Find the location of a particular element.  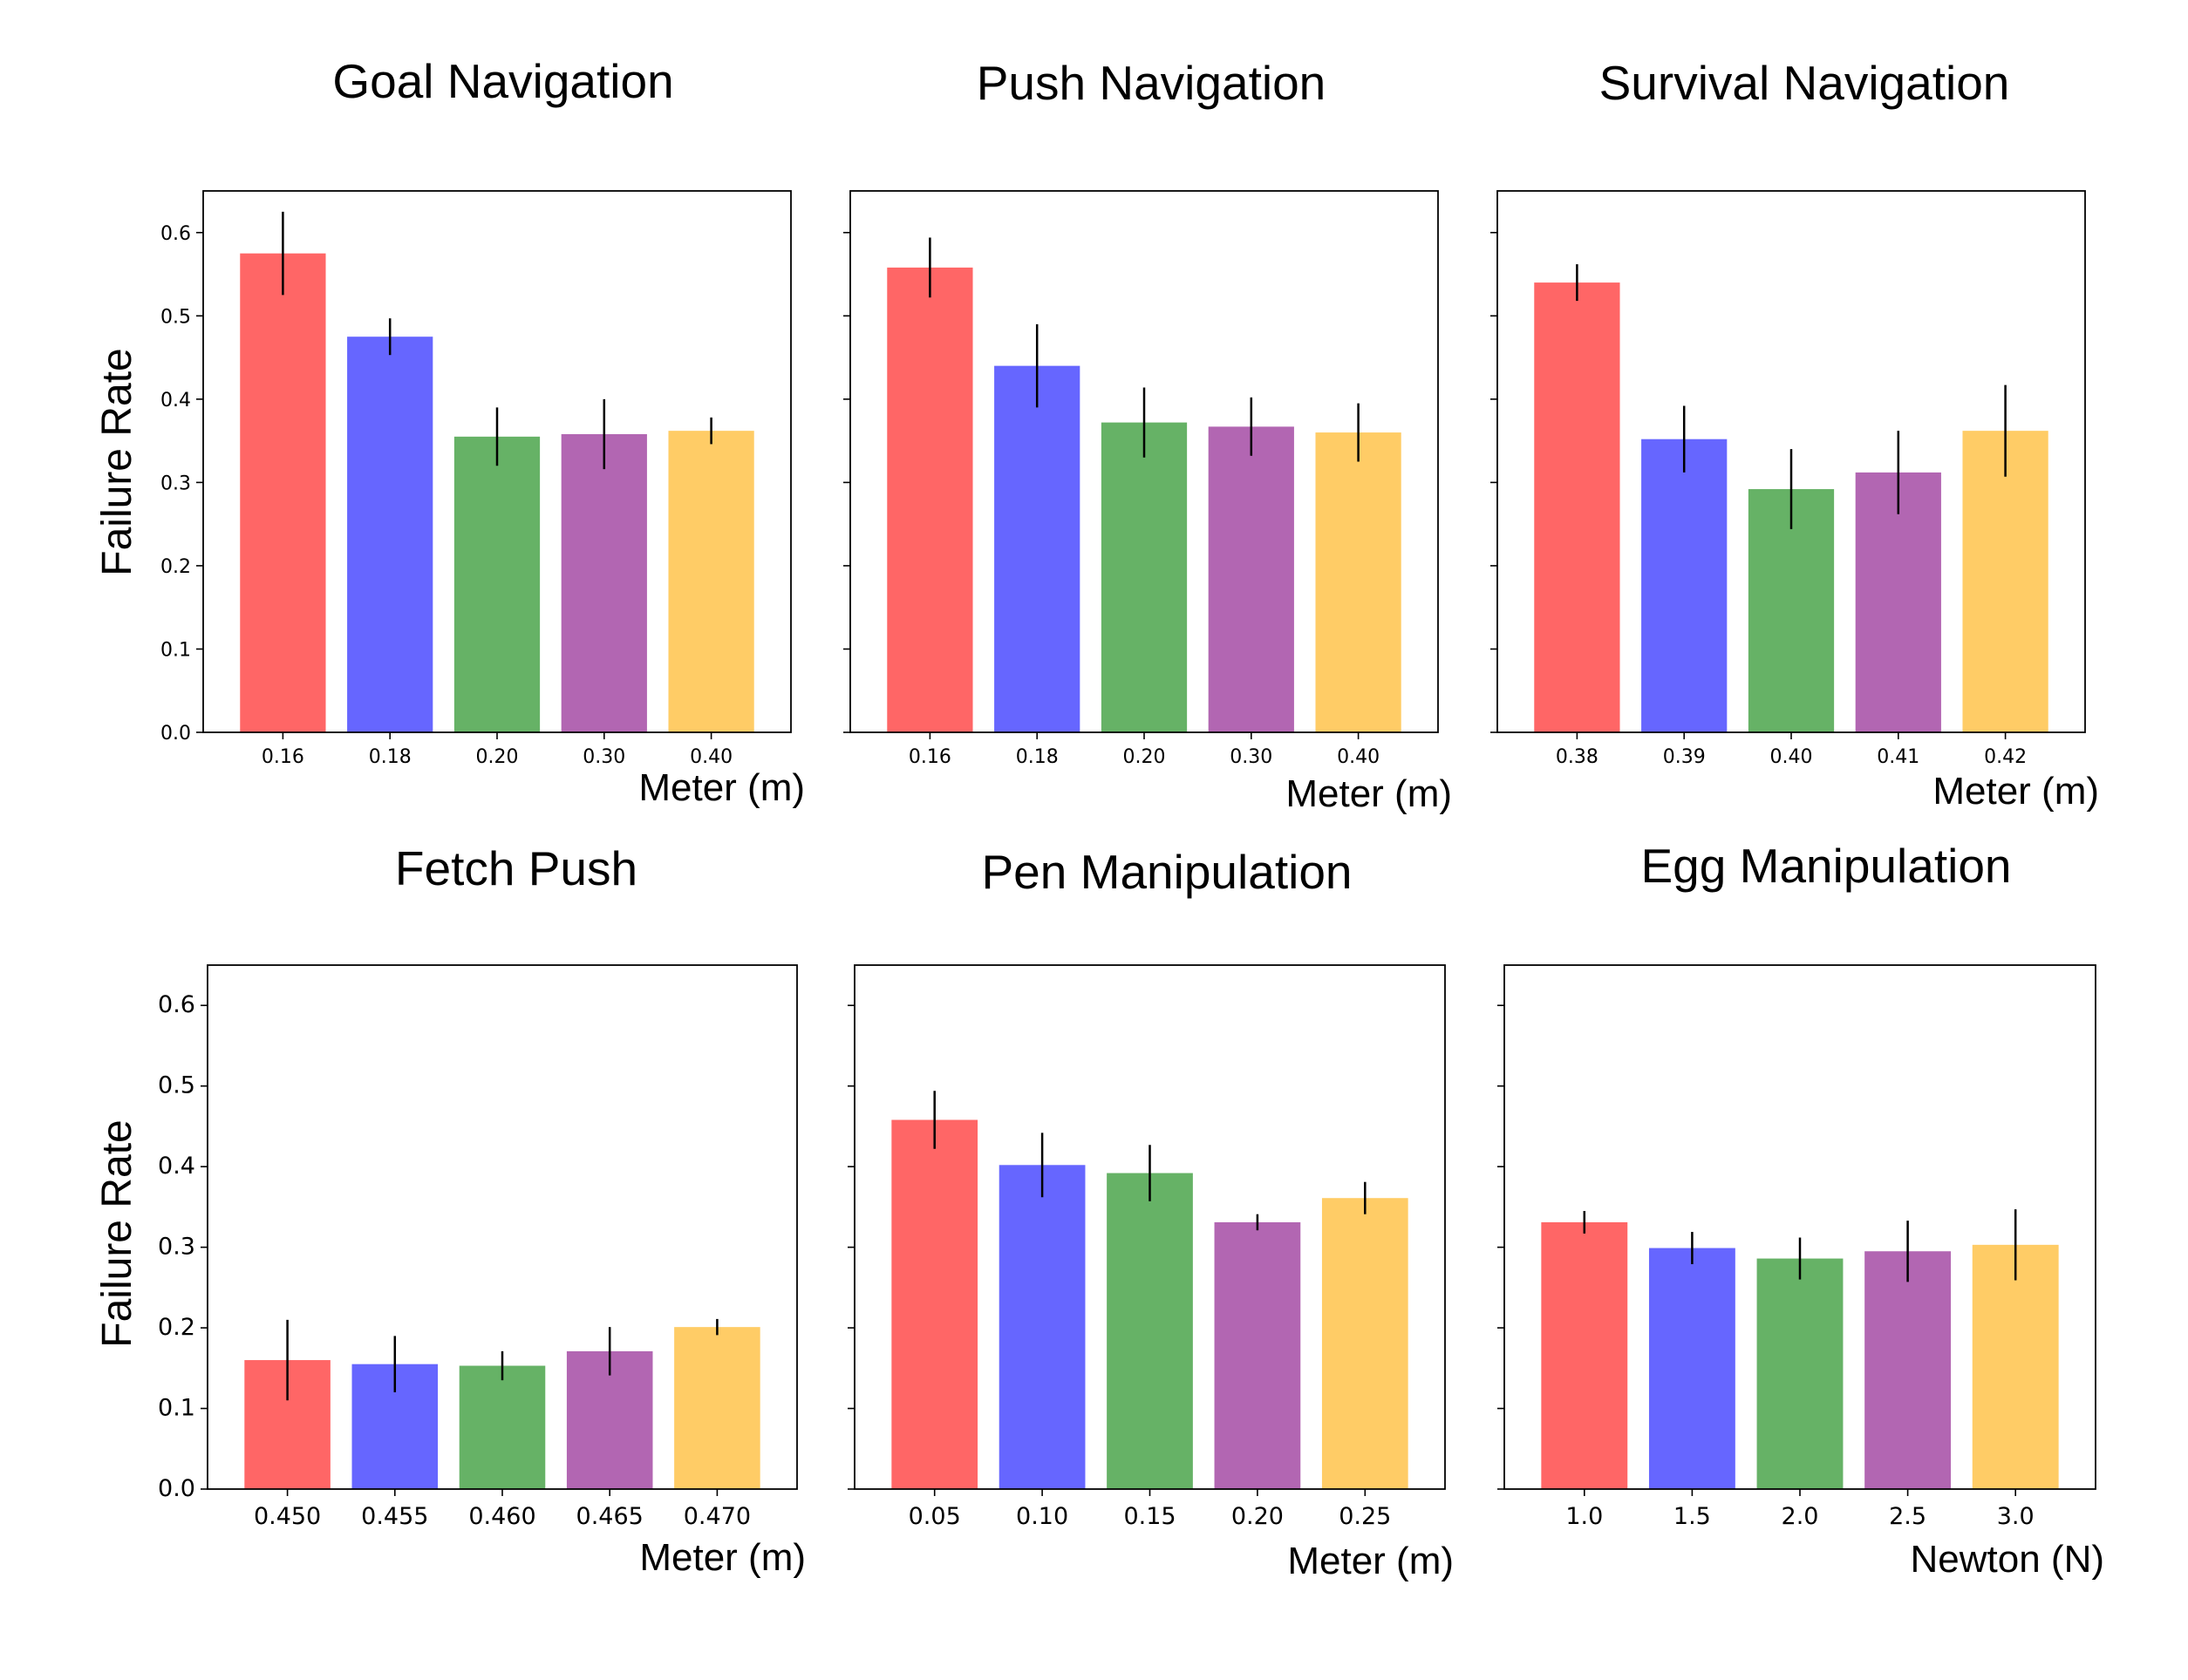

bar-0.42 is located at coordinates (2005, 581).